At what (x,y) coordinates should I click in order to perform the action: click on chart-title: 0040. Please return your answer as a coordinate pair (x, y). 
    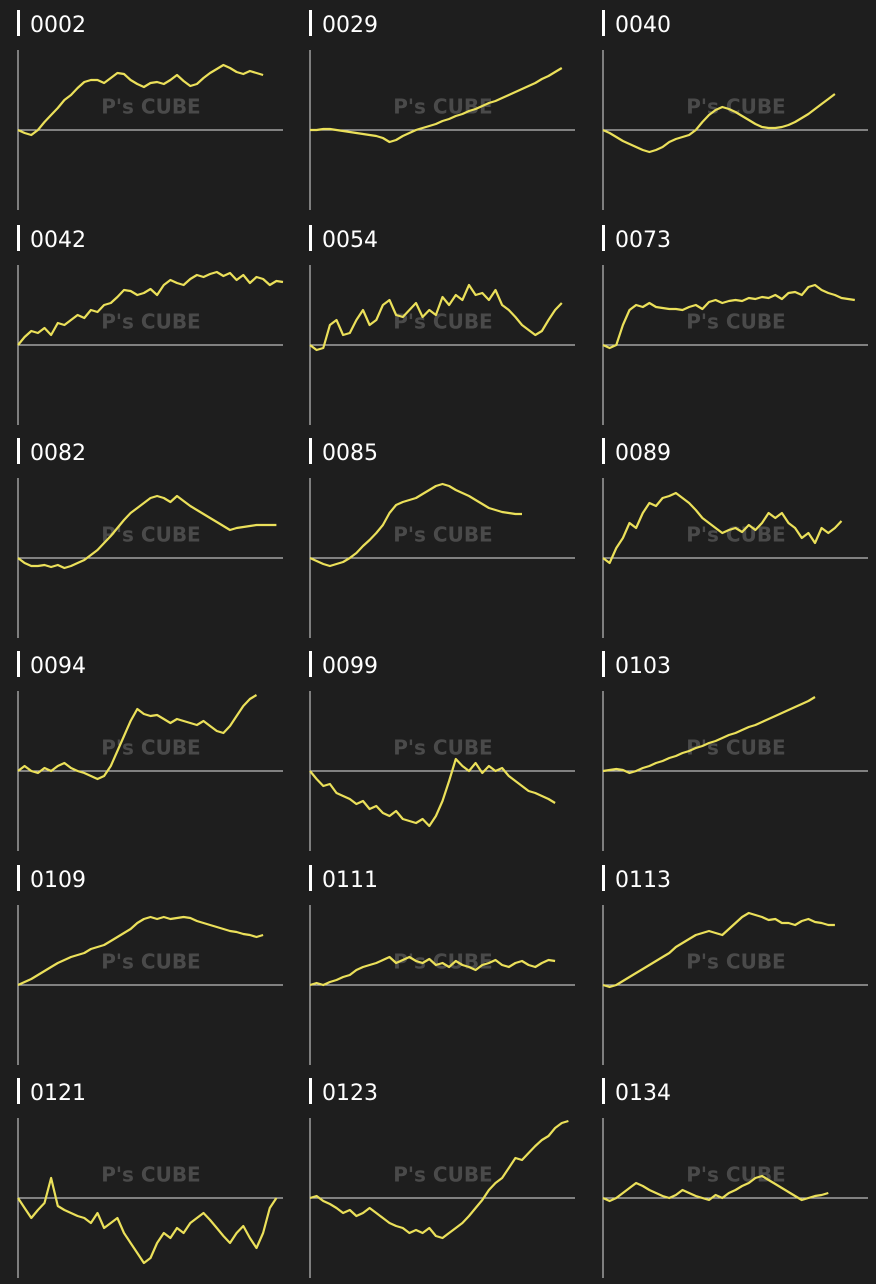
    Looking at the image, I should click on (643, 25).